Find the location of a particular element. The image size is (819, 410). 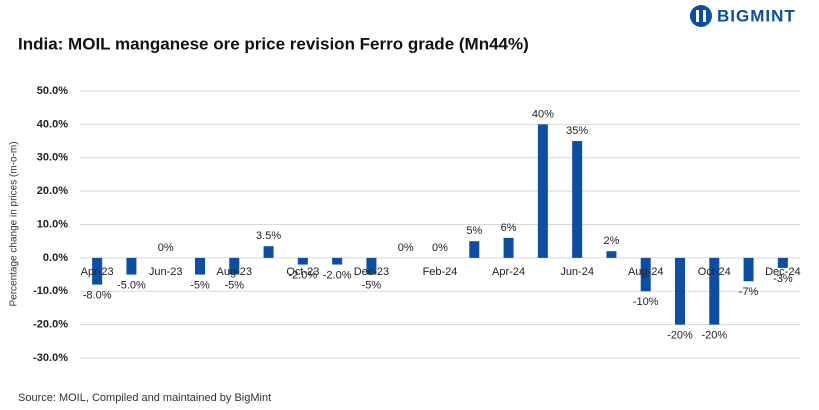

value-label: 3.5% is located at coordinates (268, 236).